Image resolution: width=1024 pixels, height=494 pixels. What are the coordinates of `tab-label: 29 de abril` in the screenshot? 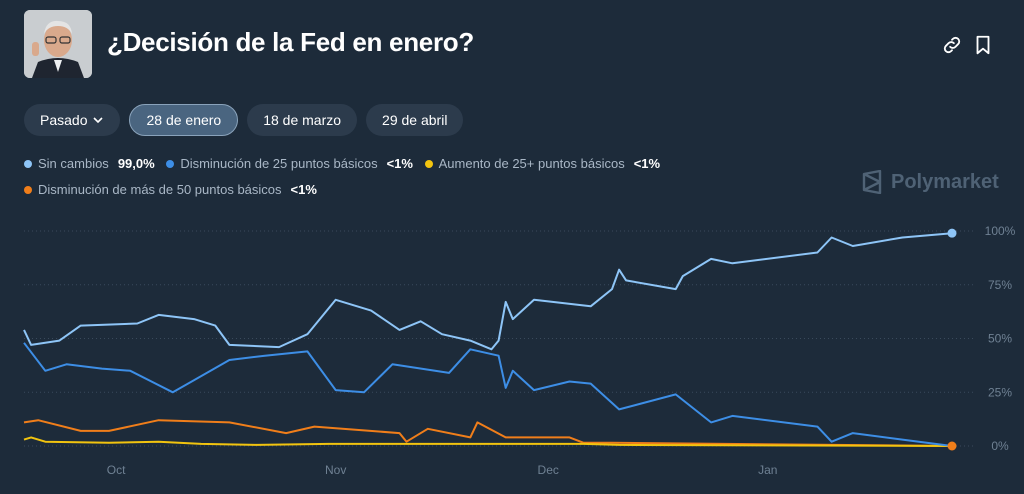 It's located at (415, 120).